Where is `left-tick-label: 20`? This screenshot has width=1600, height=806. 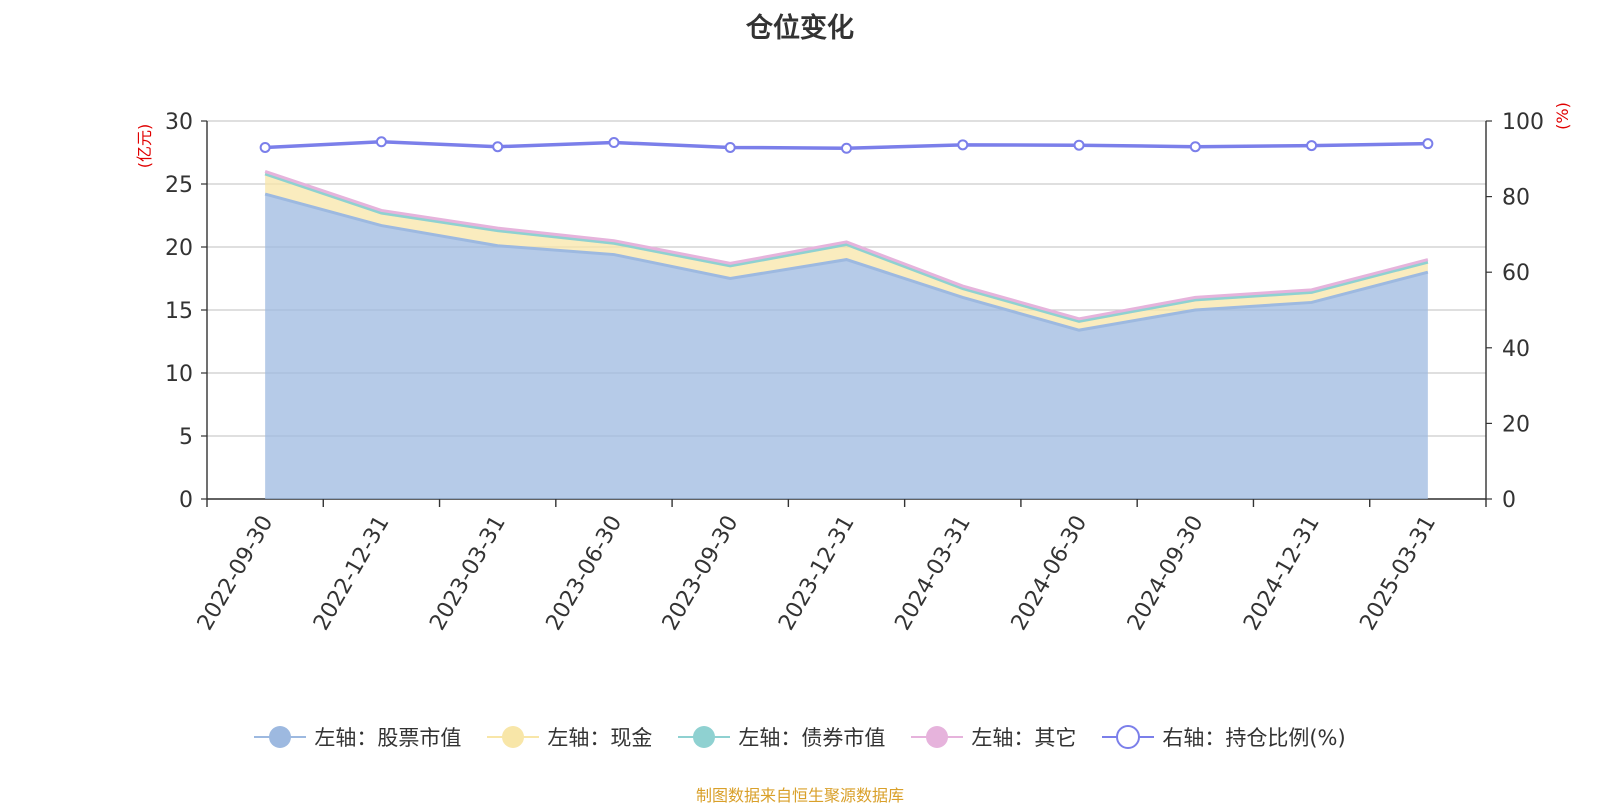 left-tick-label: 20 is located at coordinates (179, 248).